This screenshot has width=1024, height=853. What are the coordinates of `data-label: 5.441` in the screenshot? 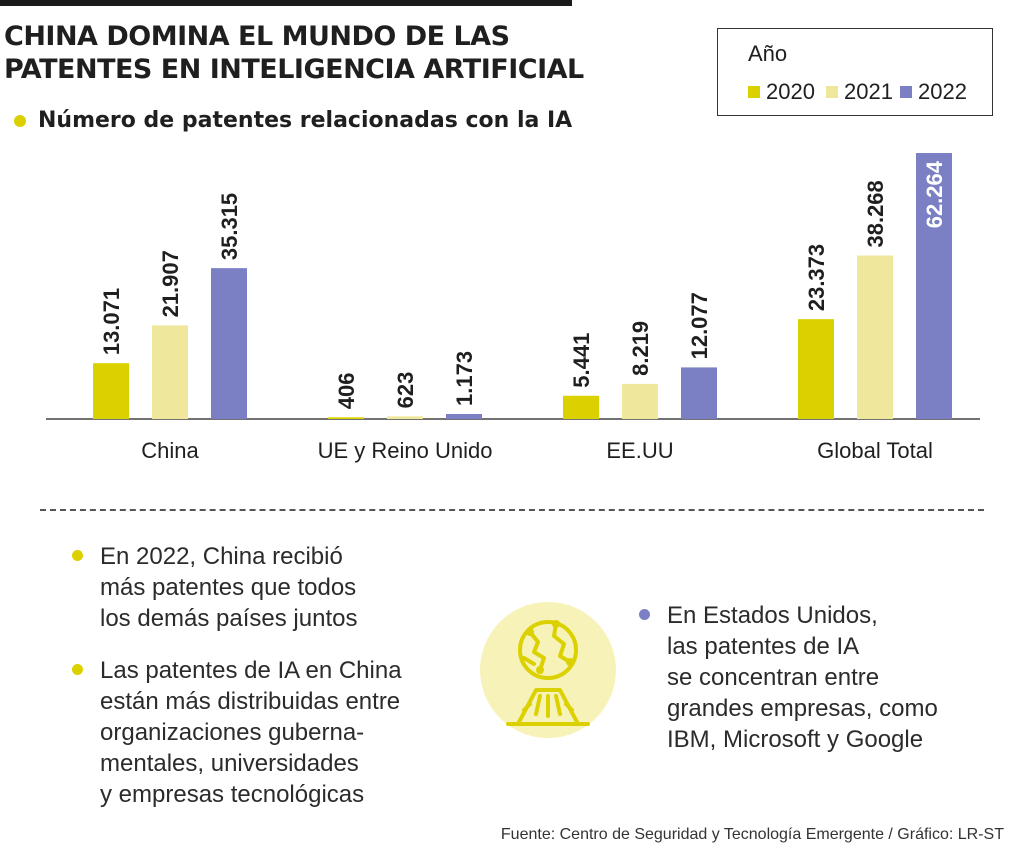 It's located at (581, 360).